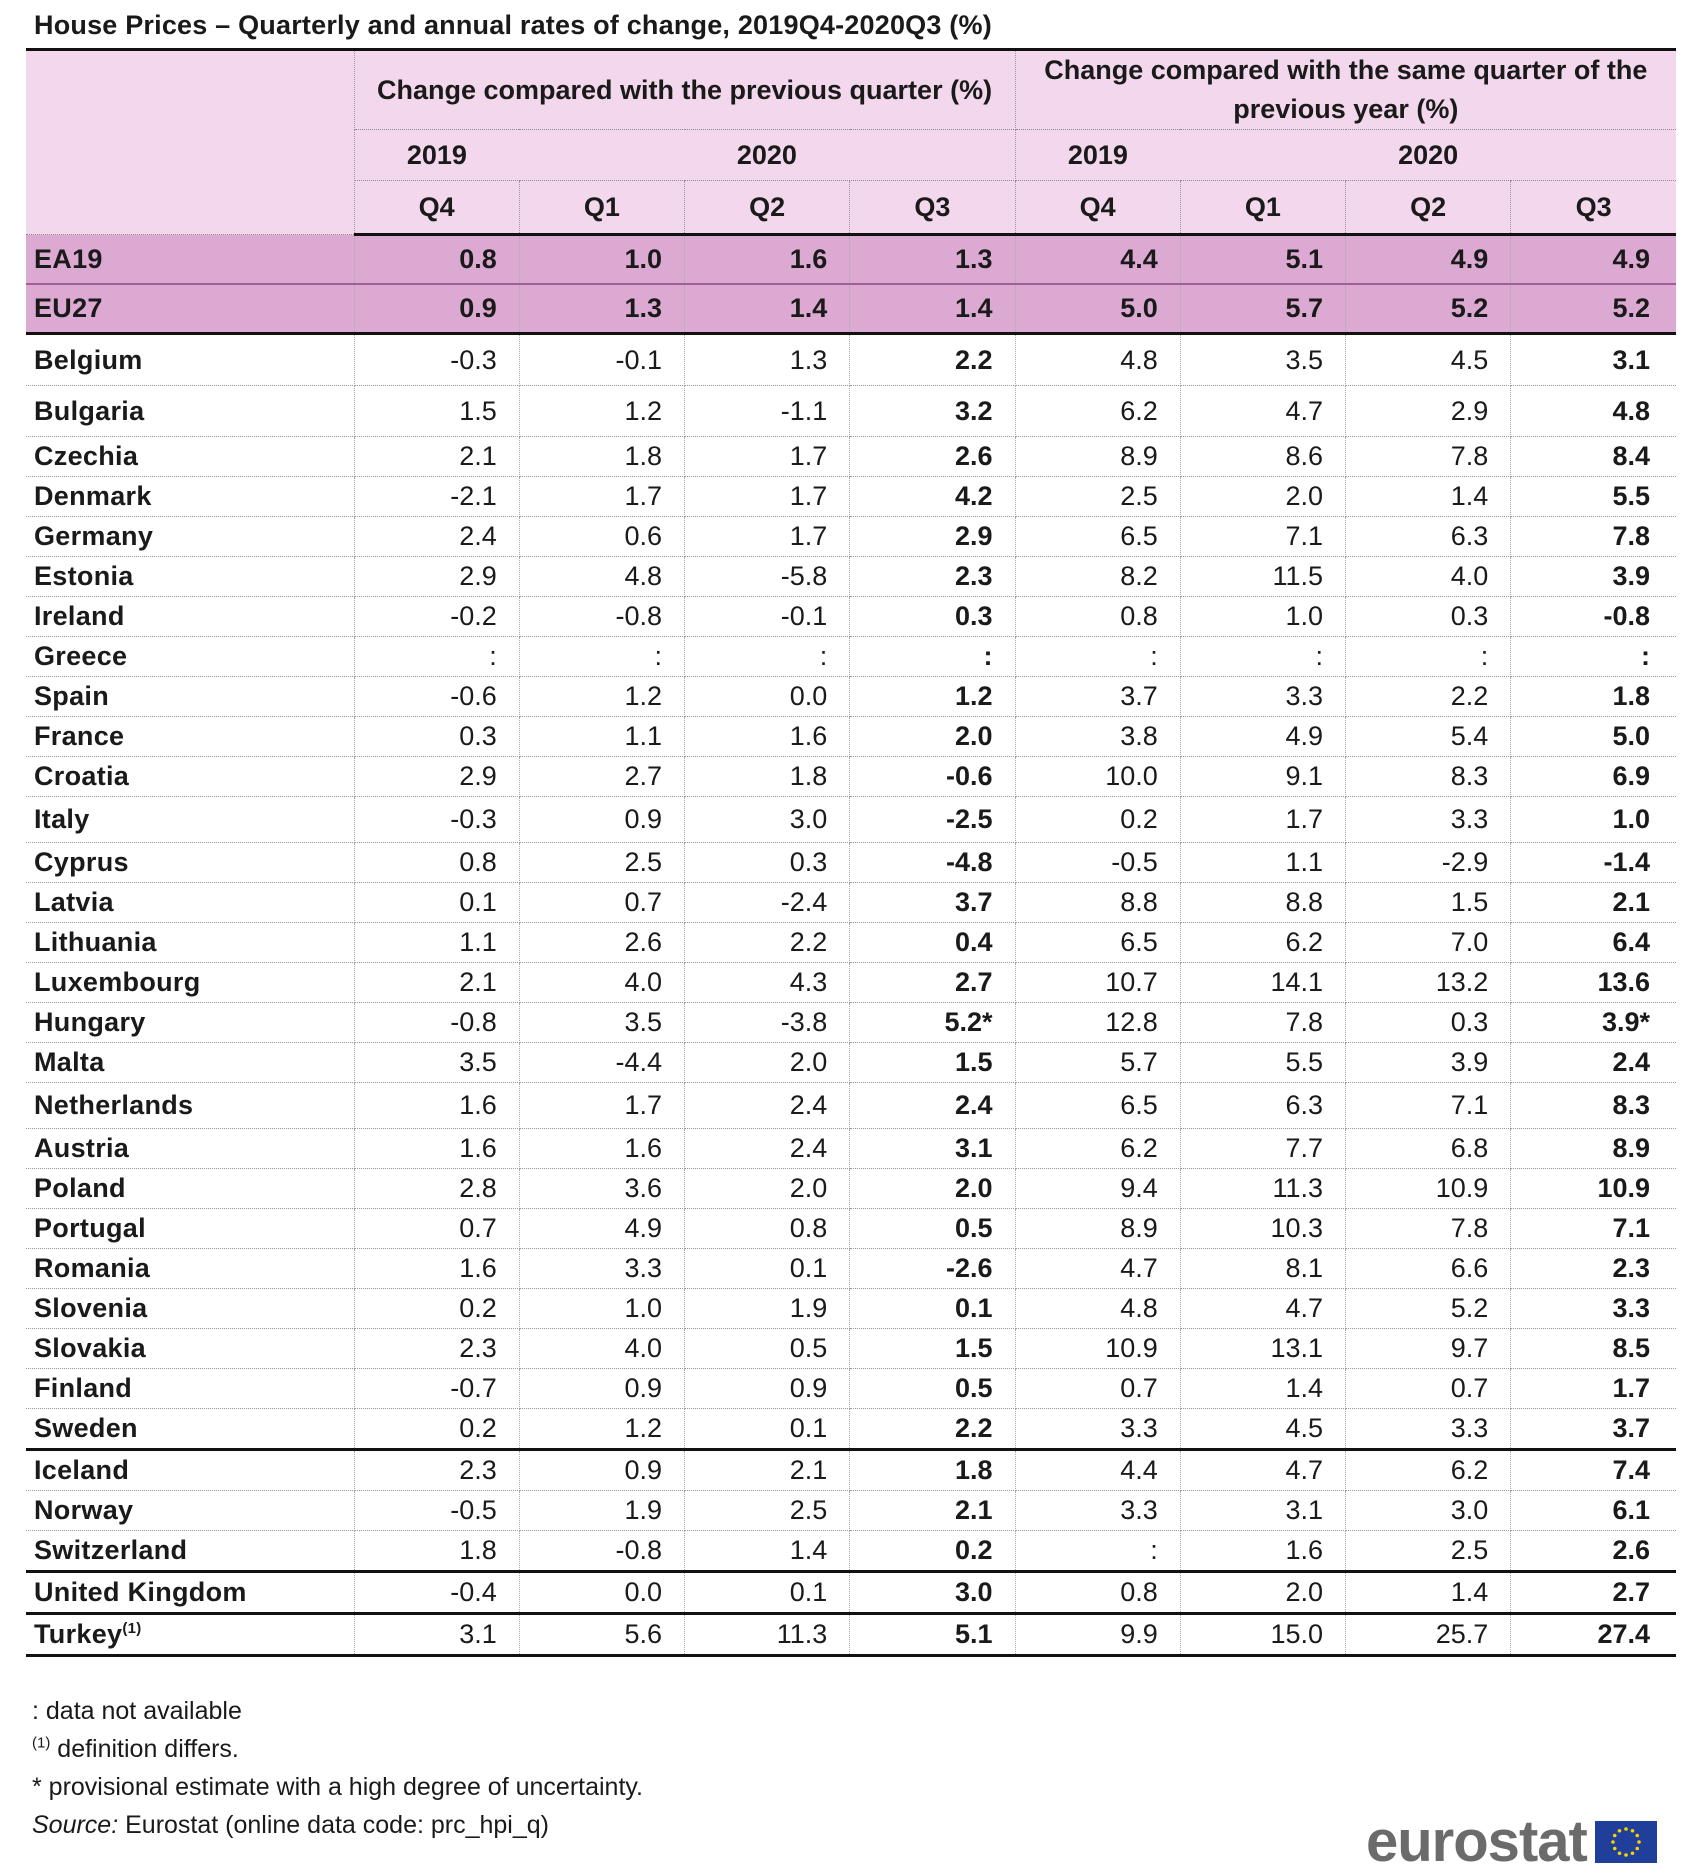  Describe the element at coordinates (1593, 1388) in the screenshot. I see `value-cell: 1.7` at that location.